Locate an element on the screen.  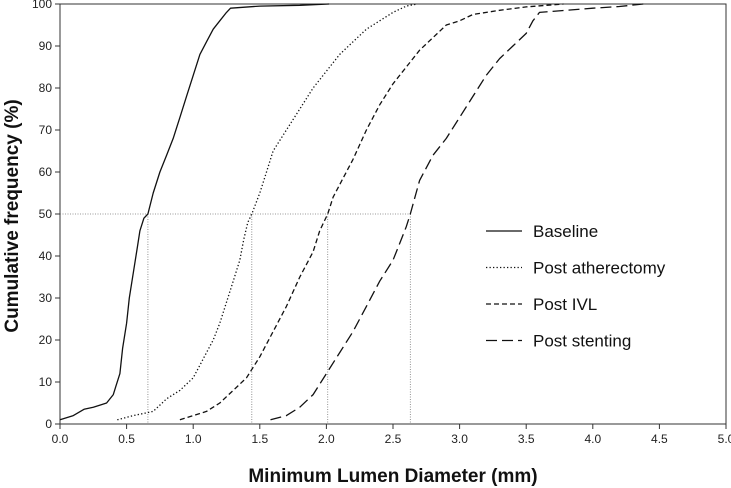
legend-label: Post atherectomy is located at coordinates (599, 268).